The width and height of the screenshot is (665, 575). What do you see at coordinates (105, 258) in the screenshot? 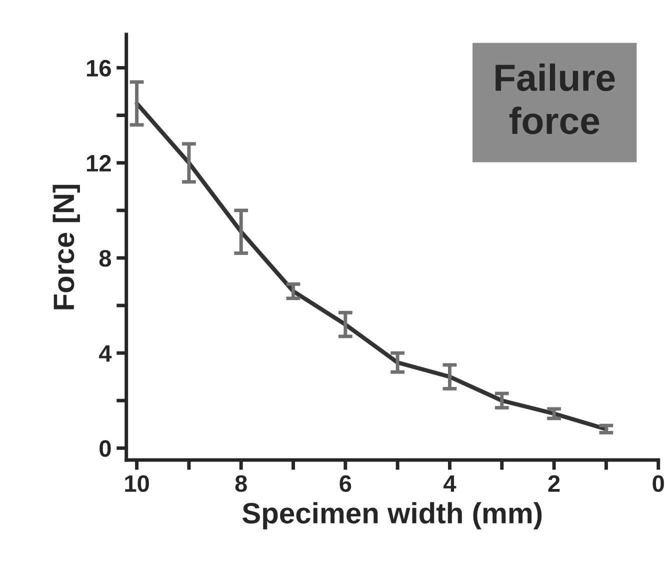
I see `y-tick-label: 8` at bounding box center [105, 258].